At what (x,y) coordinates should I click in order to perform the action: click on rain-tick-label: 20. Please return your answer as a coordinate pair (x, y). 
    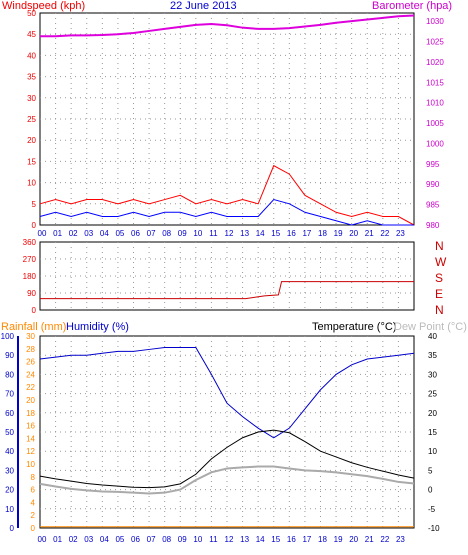
    Looking at the image, I should click on (30, 400).